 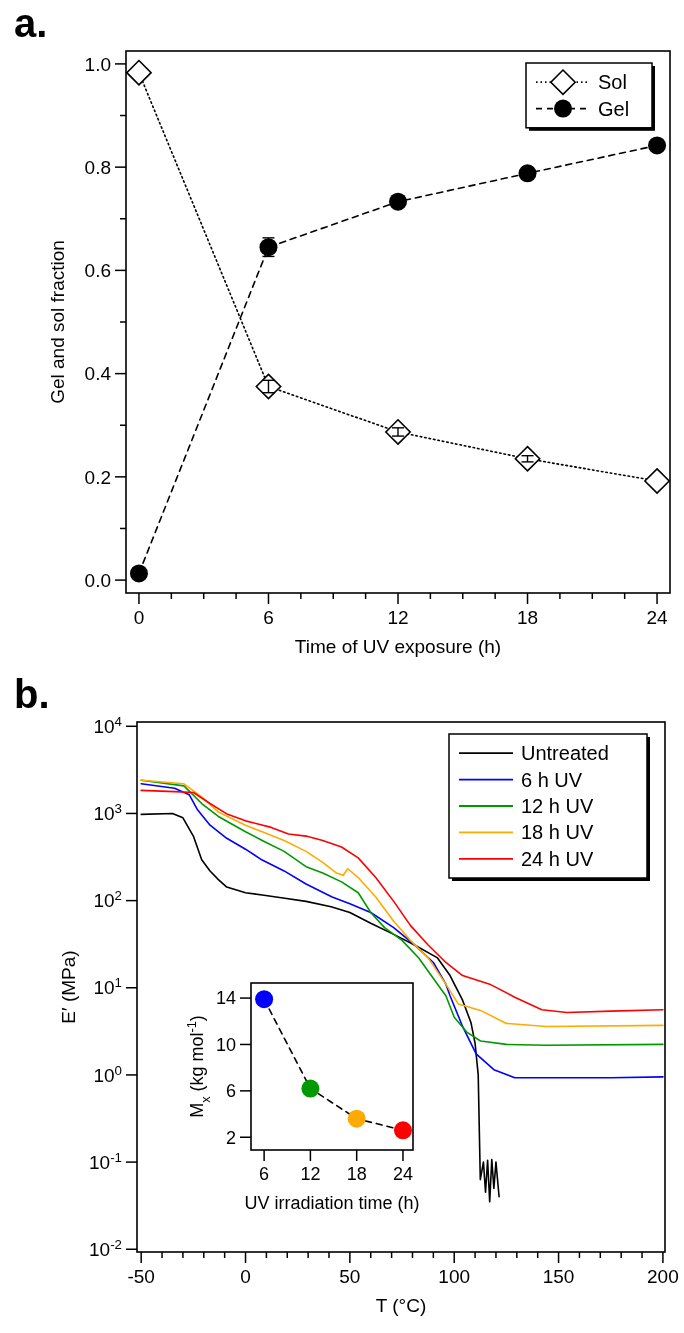 What do you see at coordinates (97, 167) in the screenshot?
I see `y-tick-label: 0.8` at bounding box center [97, 167].